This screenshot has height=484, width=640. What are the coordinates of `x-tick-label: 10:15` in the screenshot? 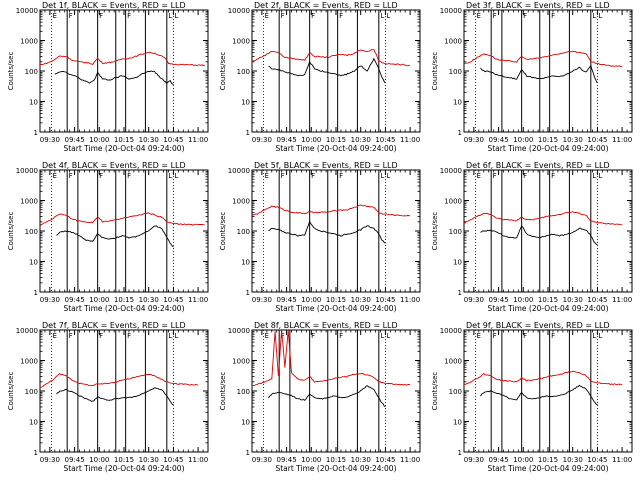 It's located at (548, 300).